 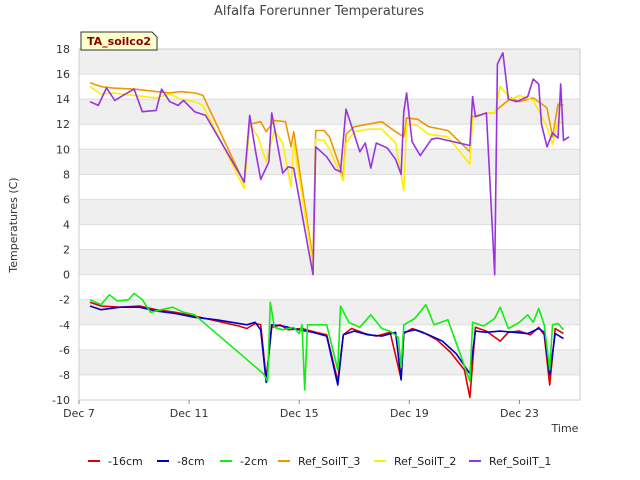 What do you see at coordinates (519, 413) in the screenshot?
I see `x-tick-label: Dec 23` at bounding box center [519, 413].